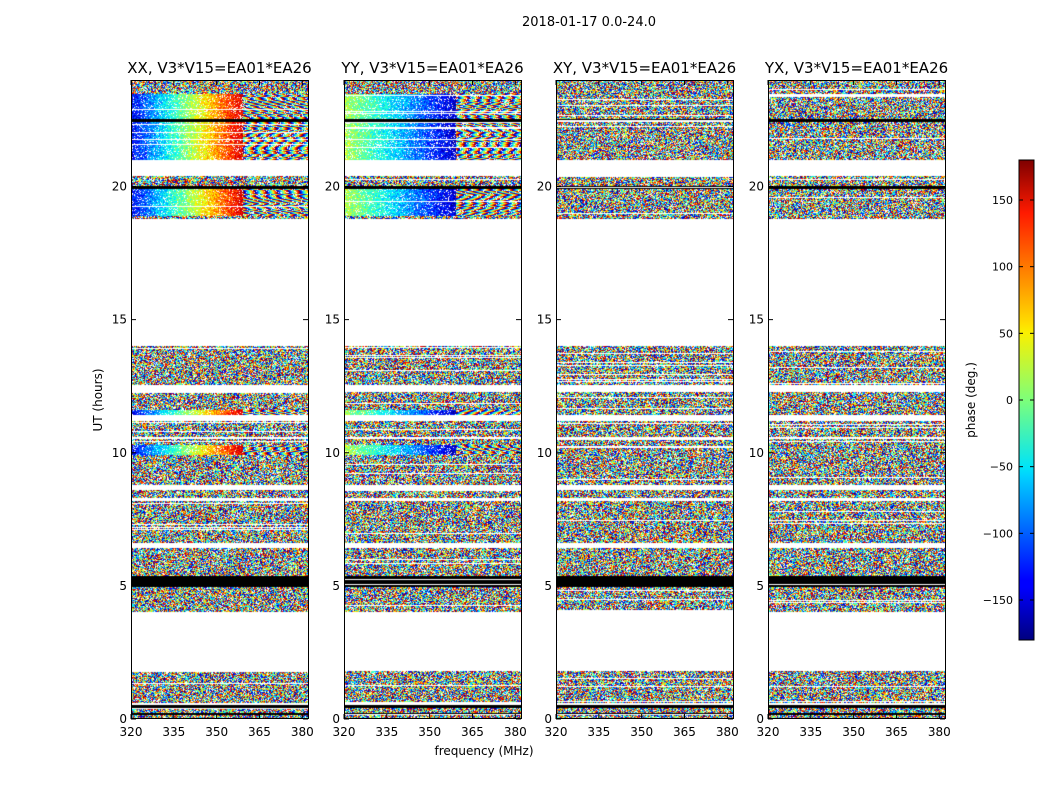 Image resolution: width=1050 pixels, height=800 pixels. I want to click on colorbar-tick-label: −150, so click(998, 600).